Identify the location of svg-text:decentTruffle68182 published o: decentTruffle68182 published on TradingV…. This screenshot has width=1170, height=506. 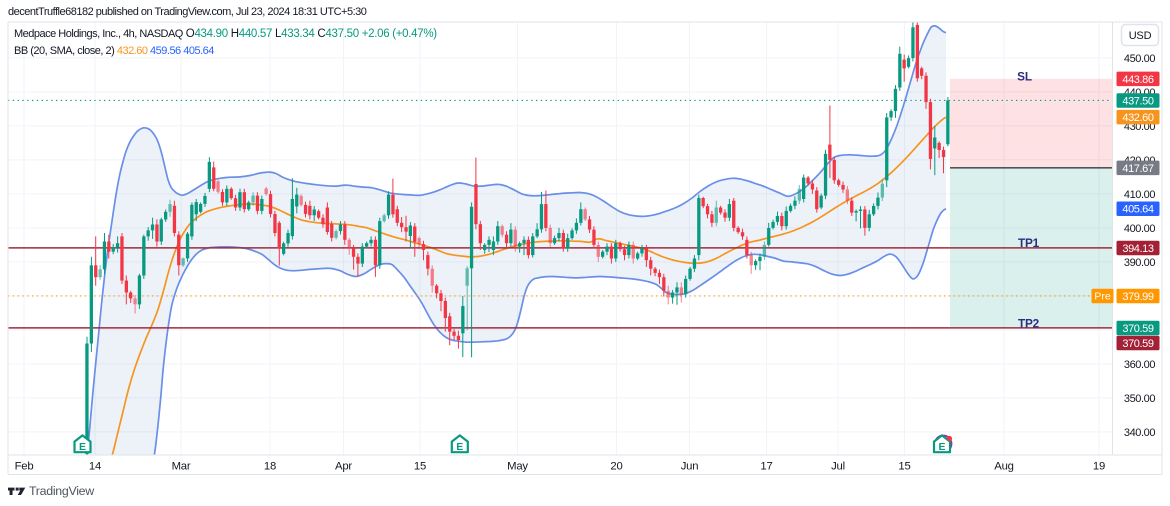
(187, 12).